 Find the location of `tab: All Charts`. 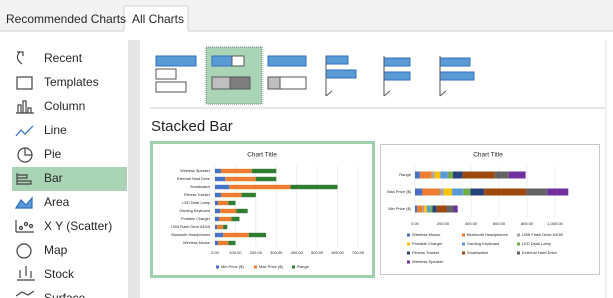

tab: All Charts is located at coordinates (158, 19).